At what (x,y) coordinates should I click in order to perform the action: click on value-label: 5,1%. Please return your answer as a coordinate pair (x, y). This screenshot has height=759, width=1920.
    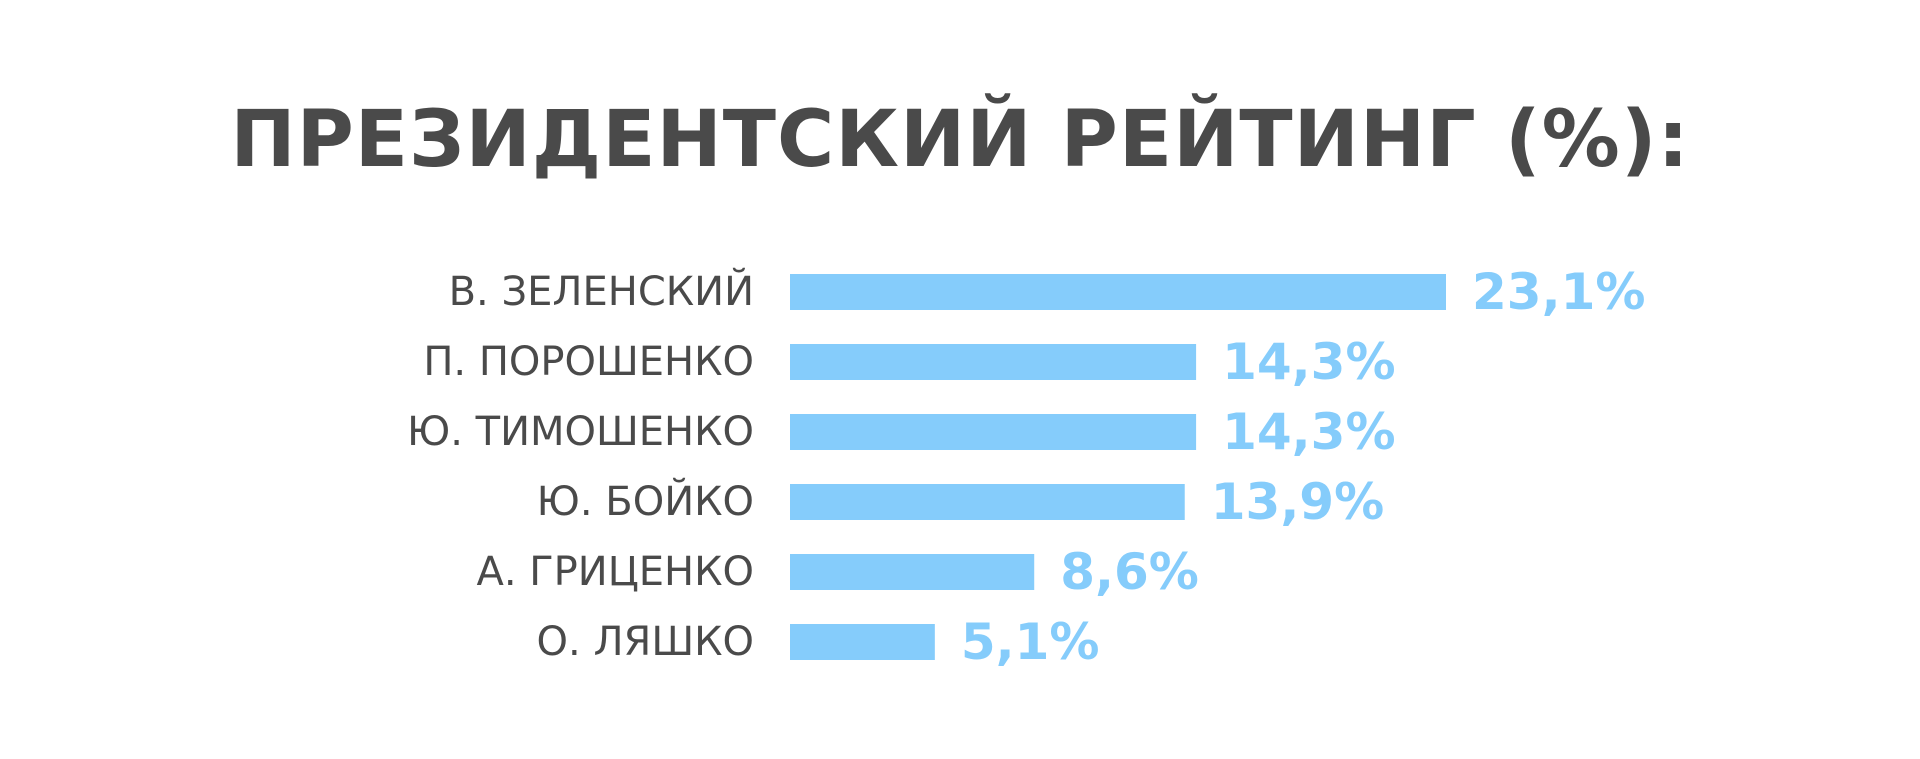
    Looking at the image, I should click on (1030, 642).